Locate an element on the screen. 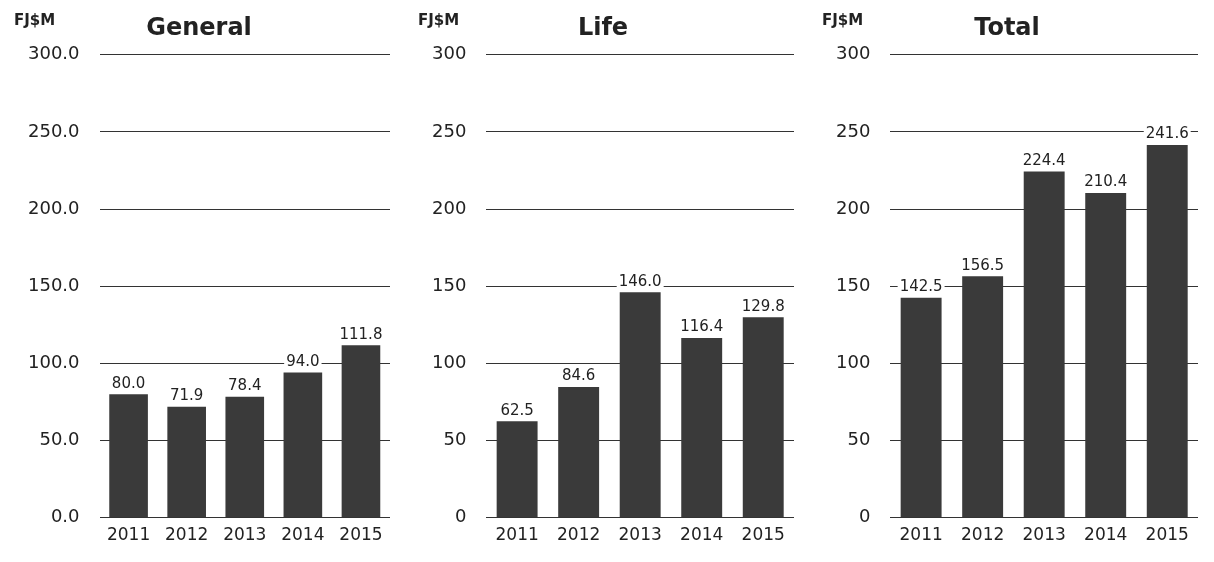 The height and width of the screenshot is (562, 1214). chart-title: General is located at coordinates (199, 26).